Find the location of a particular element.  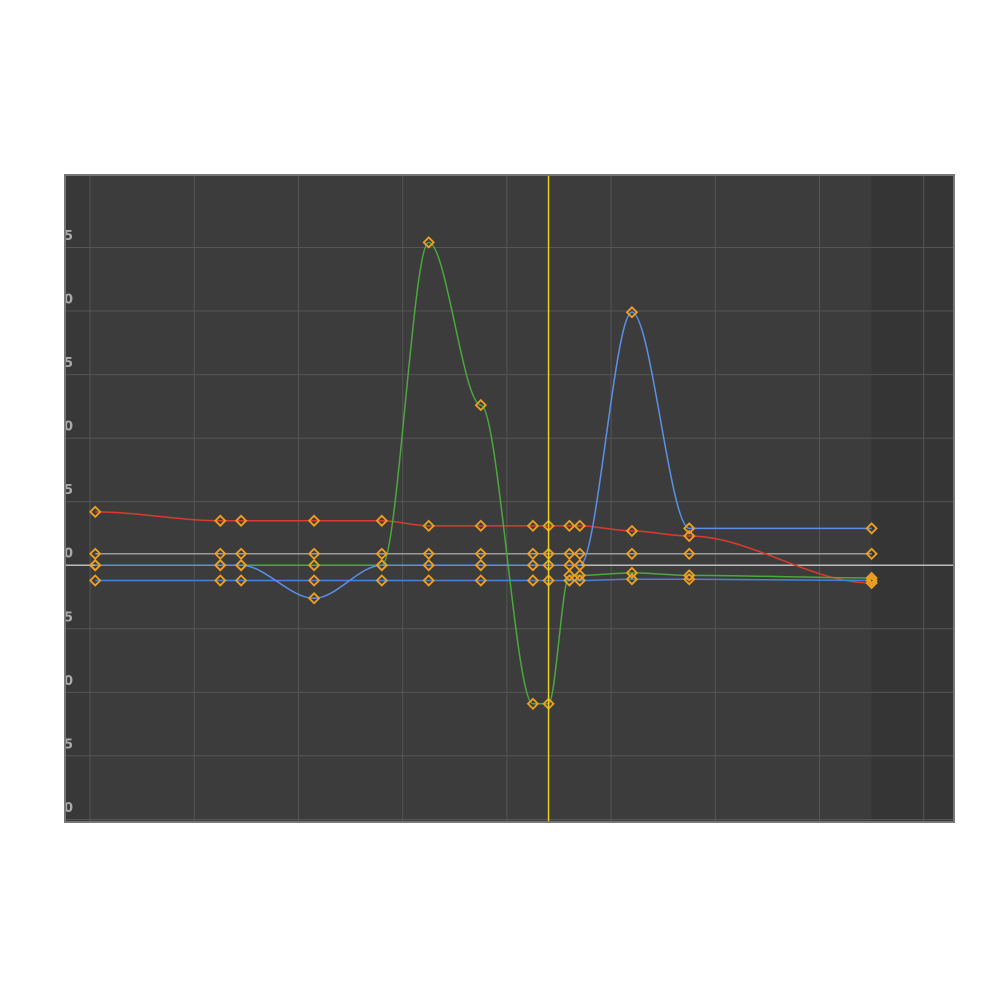

out-of-range-area is located at coordinates (913, 498).